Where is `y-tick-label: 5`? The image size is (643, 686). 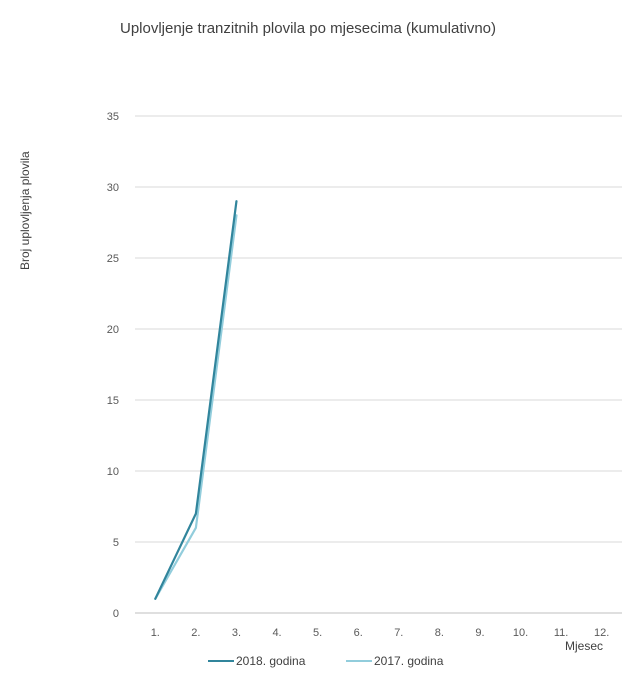 y-tick-label: 5 is located at coordinates (116, 543).